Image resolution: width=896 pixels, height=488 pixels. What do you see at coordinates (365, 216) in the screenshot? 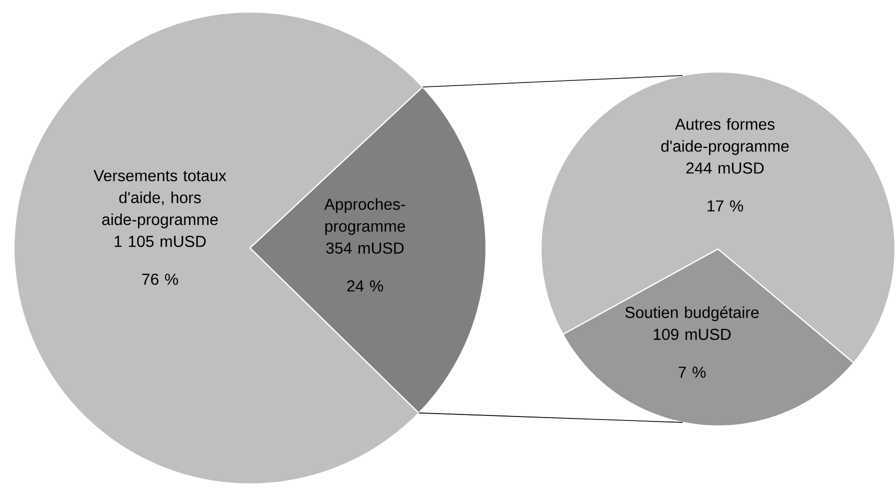
I see `slice-label: Approches-programme` at bounding box center [365, 216].